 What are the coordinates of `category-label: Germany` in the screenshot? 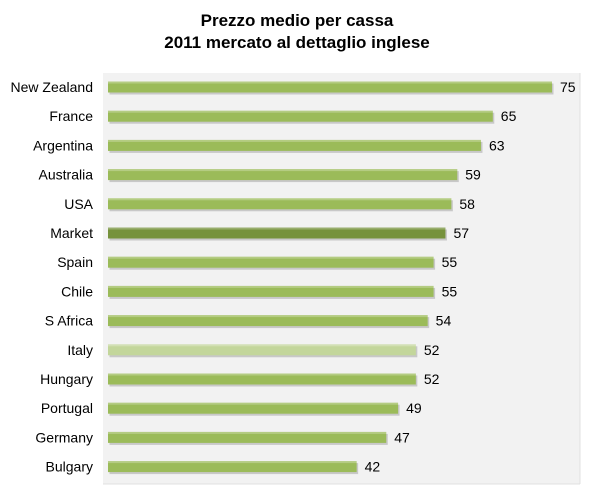 It's located at (64, 437).